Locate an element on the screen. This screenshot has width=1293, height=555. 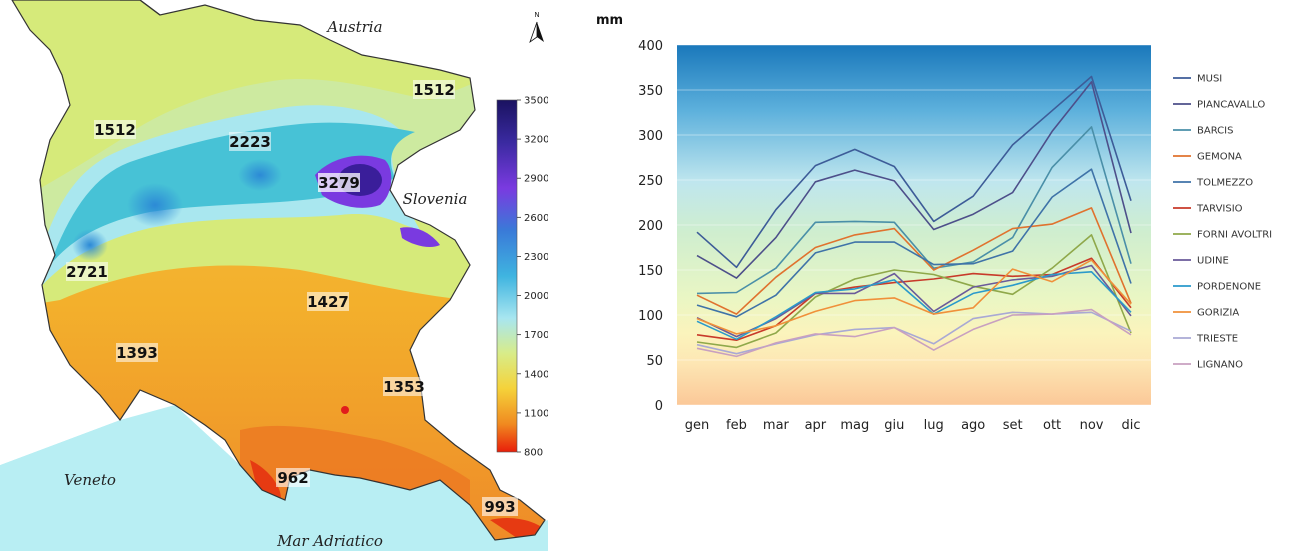
colorbar-tick-label: 800 is located at coordinates (533, 453).